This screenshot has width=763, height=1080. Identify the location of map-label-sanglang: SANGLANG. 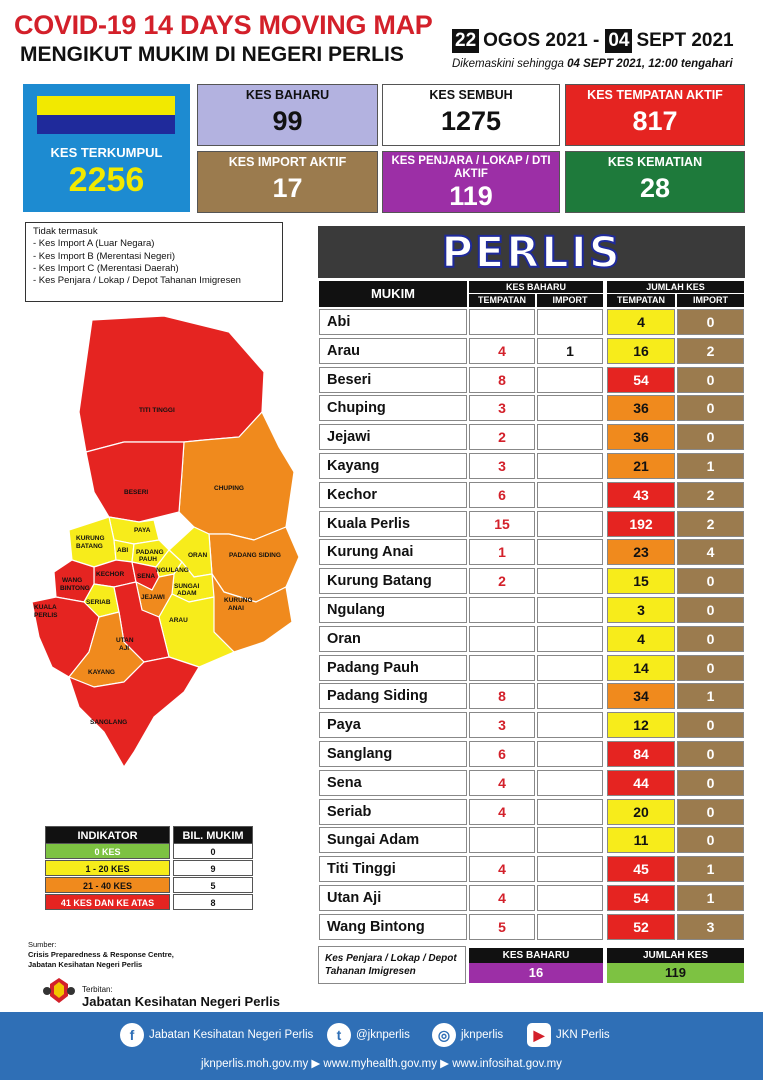
(108, 722).